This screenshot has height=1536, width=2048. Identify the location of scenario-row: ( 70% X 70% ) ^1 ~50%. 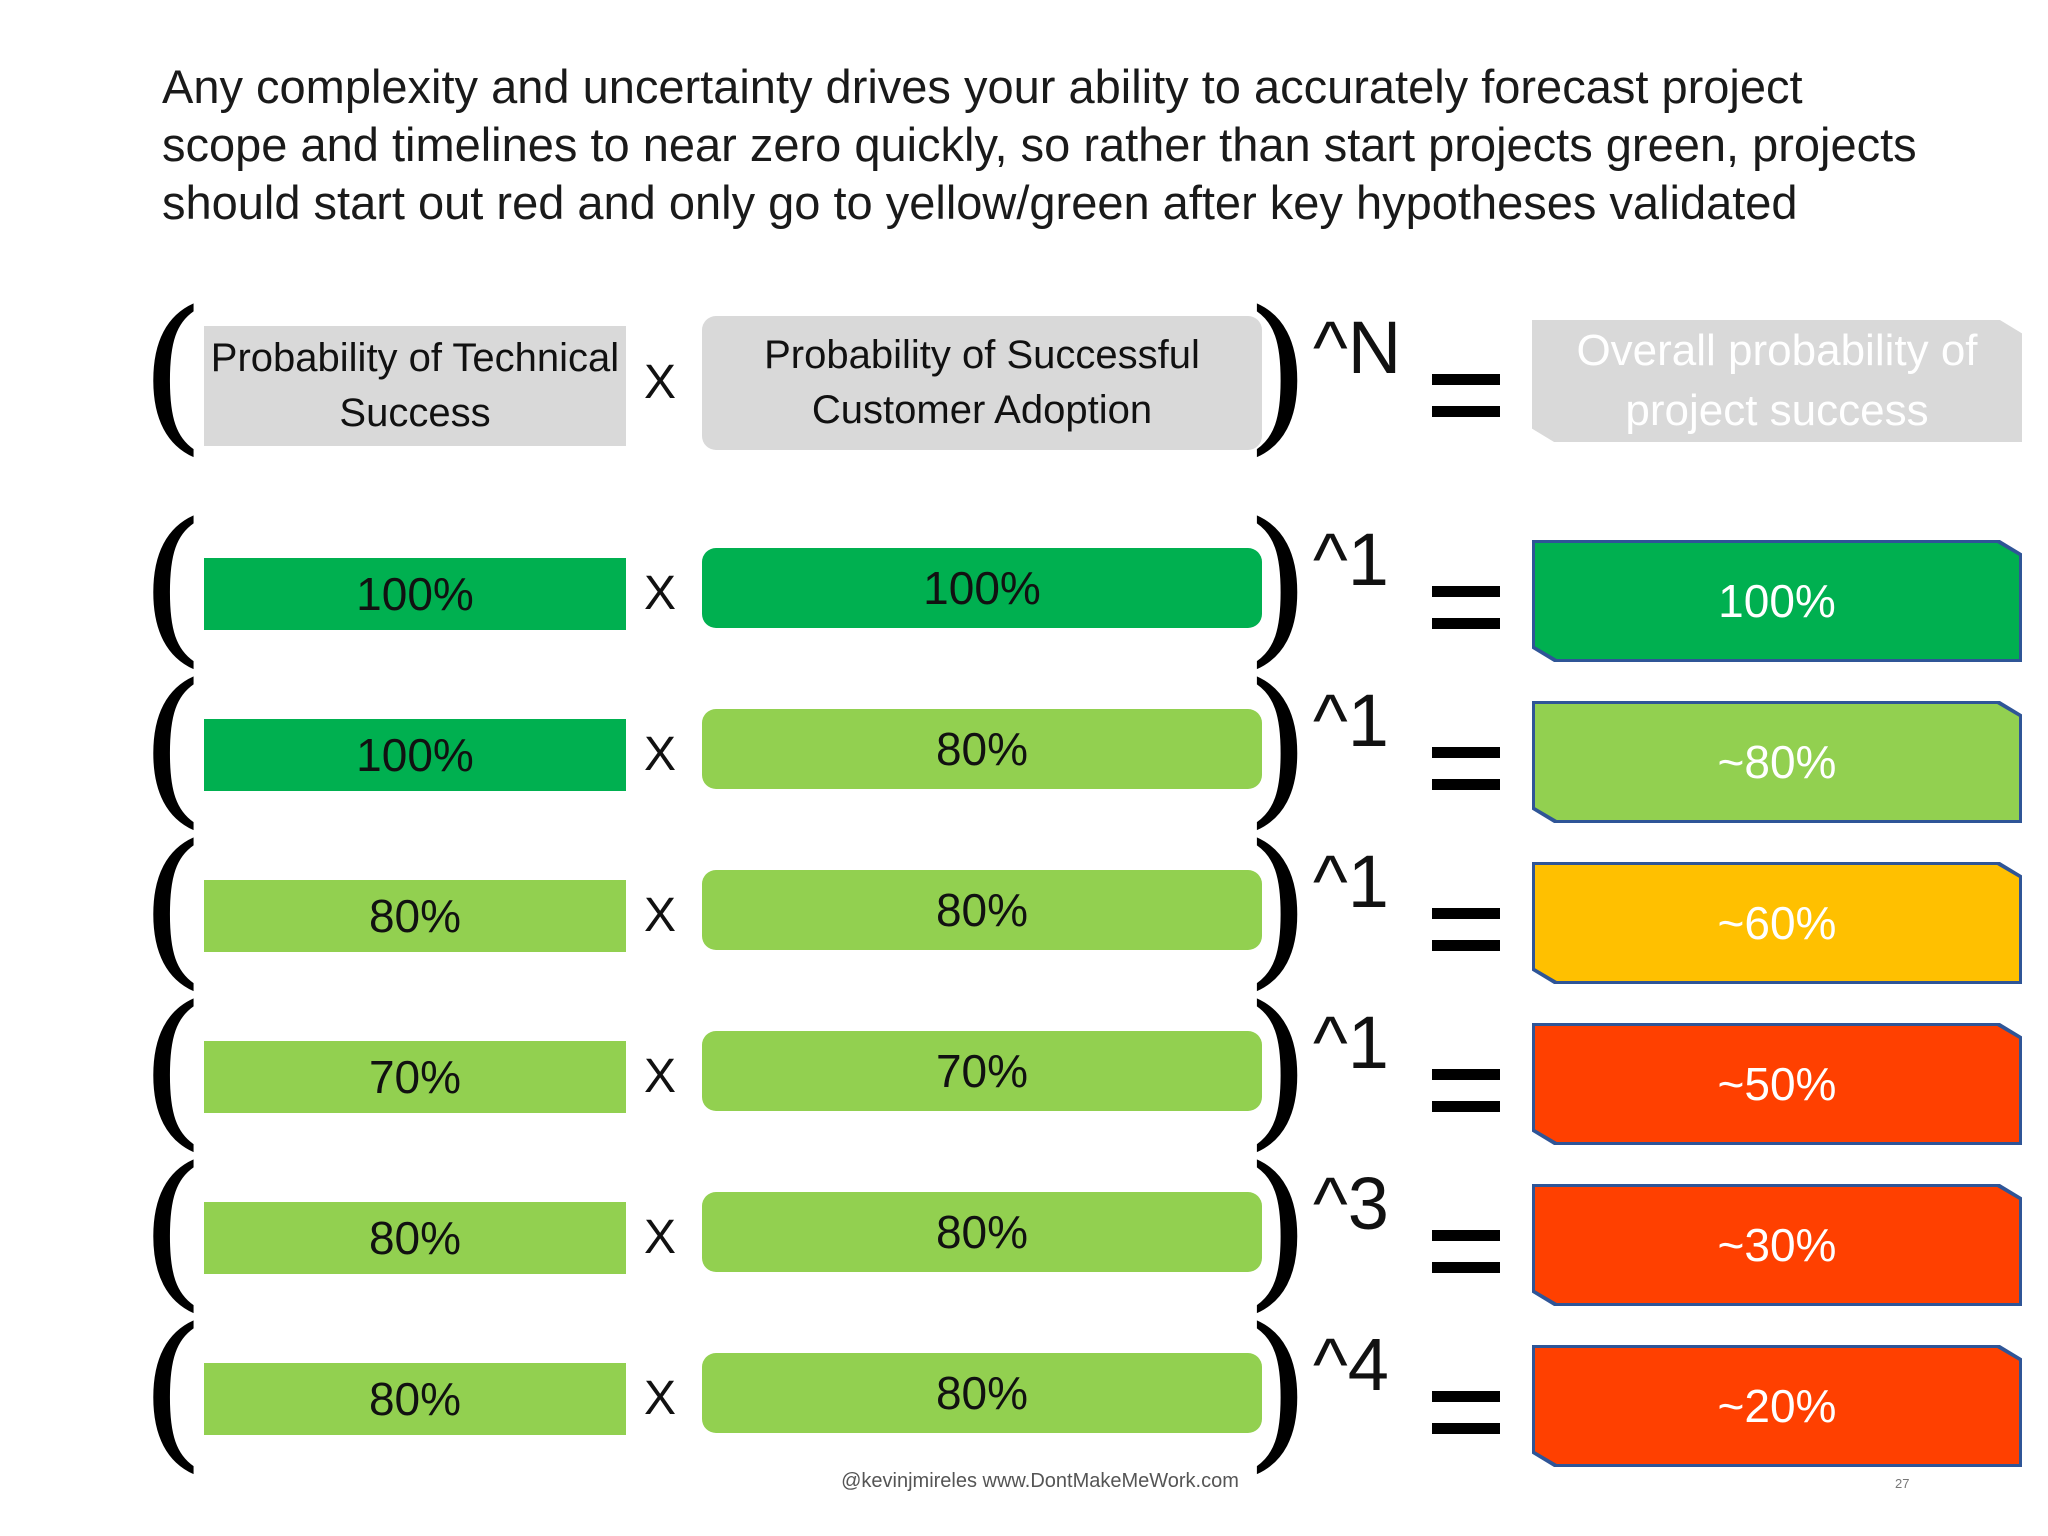
(1024, 1068).